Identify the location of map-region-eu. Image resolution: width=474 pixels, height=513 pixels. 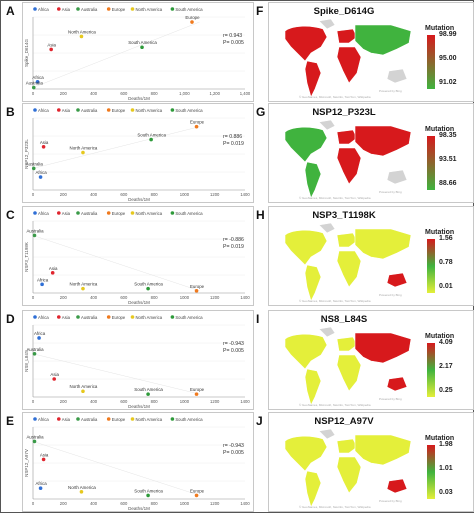
(347, 36).